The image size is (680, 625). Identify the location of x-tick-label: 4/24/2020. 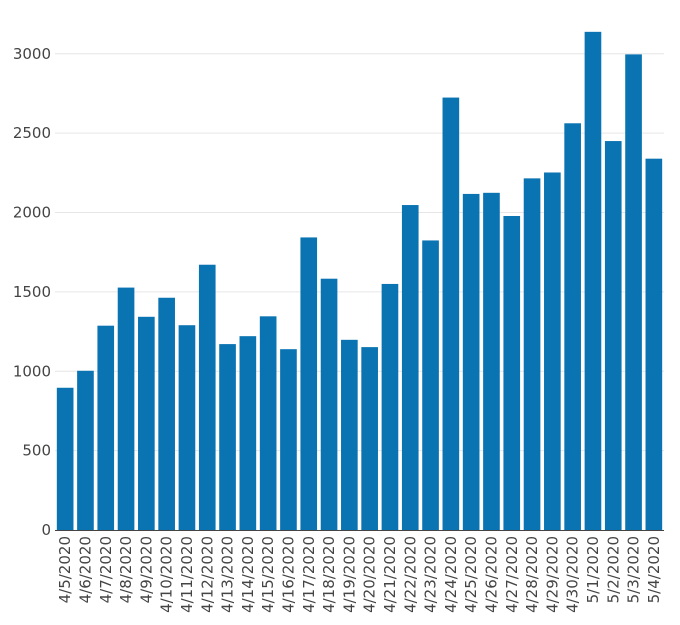
(451, 574).